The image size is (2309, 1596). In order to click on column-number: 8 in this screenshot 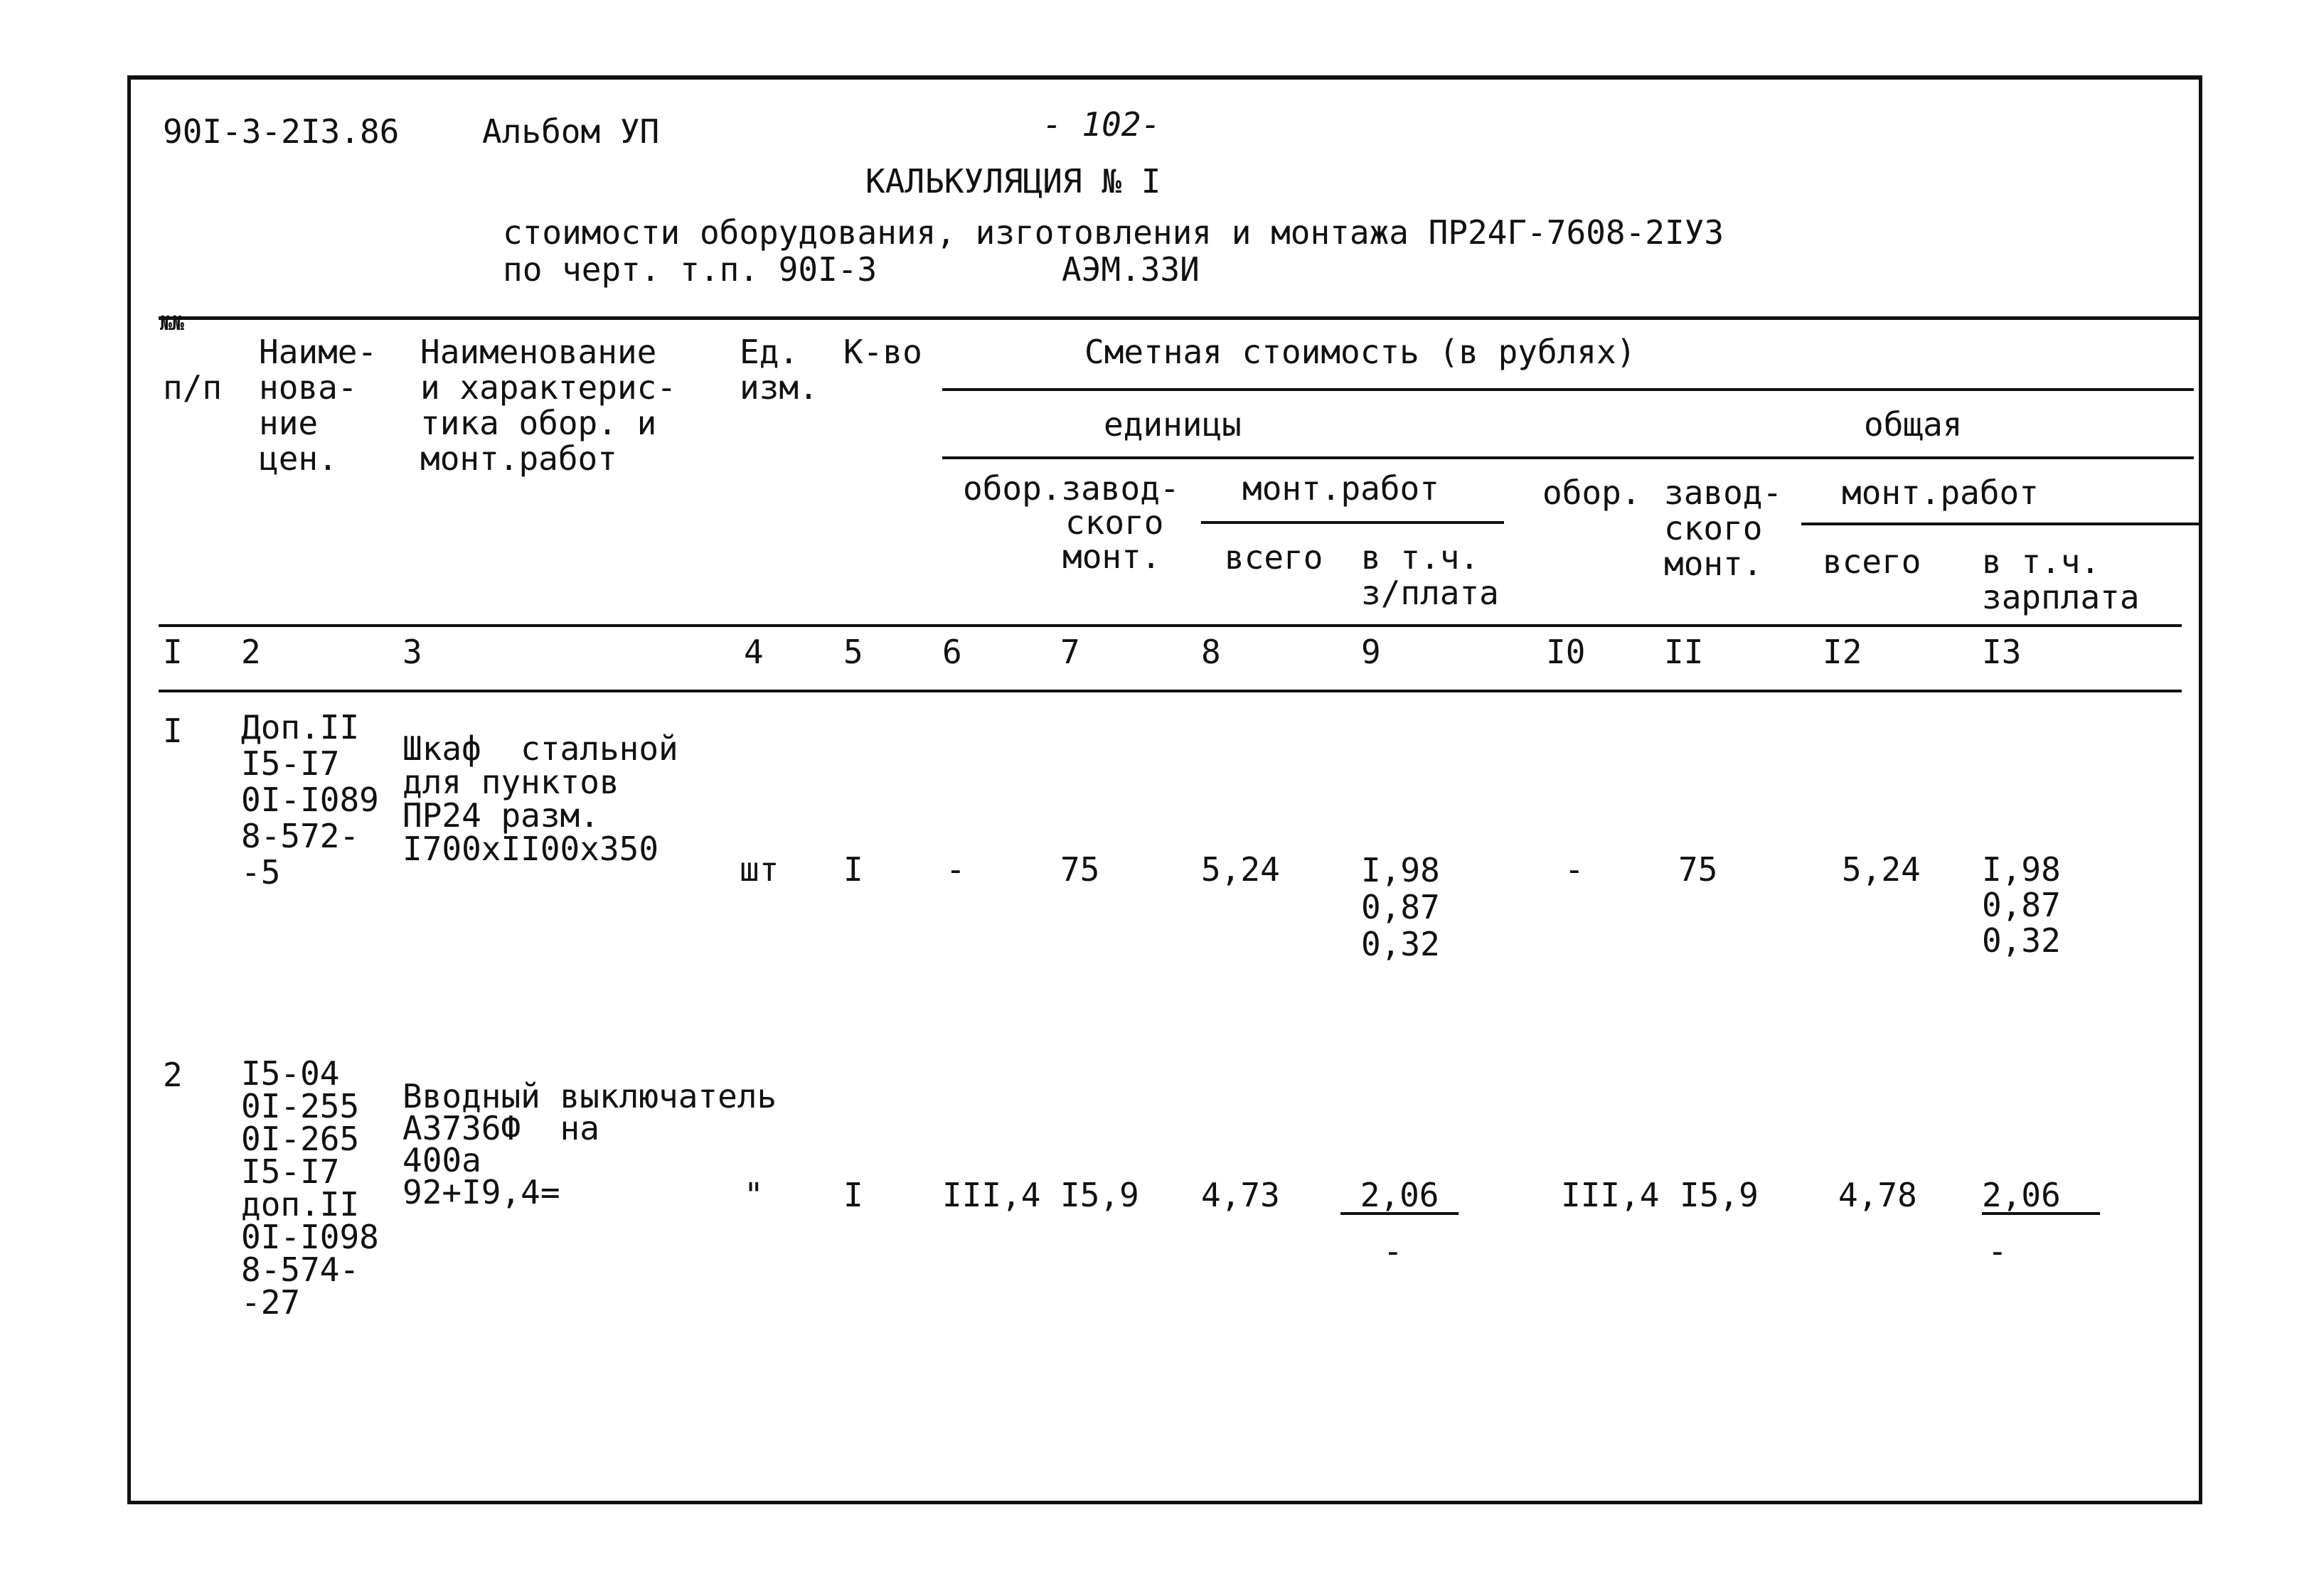, I will do `click(1211, 652)`.